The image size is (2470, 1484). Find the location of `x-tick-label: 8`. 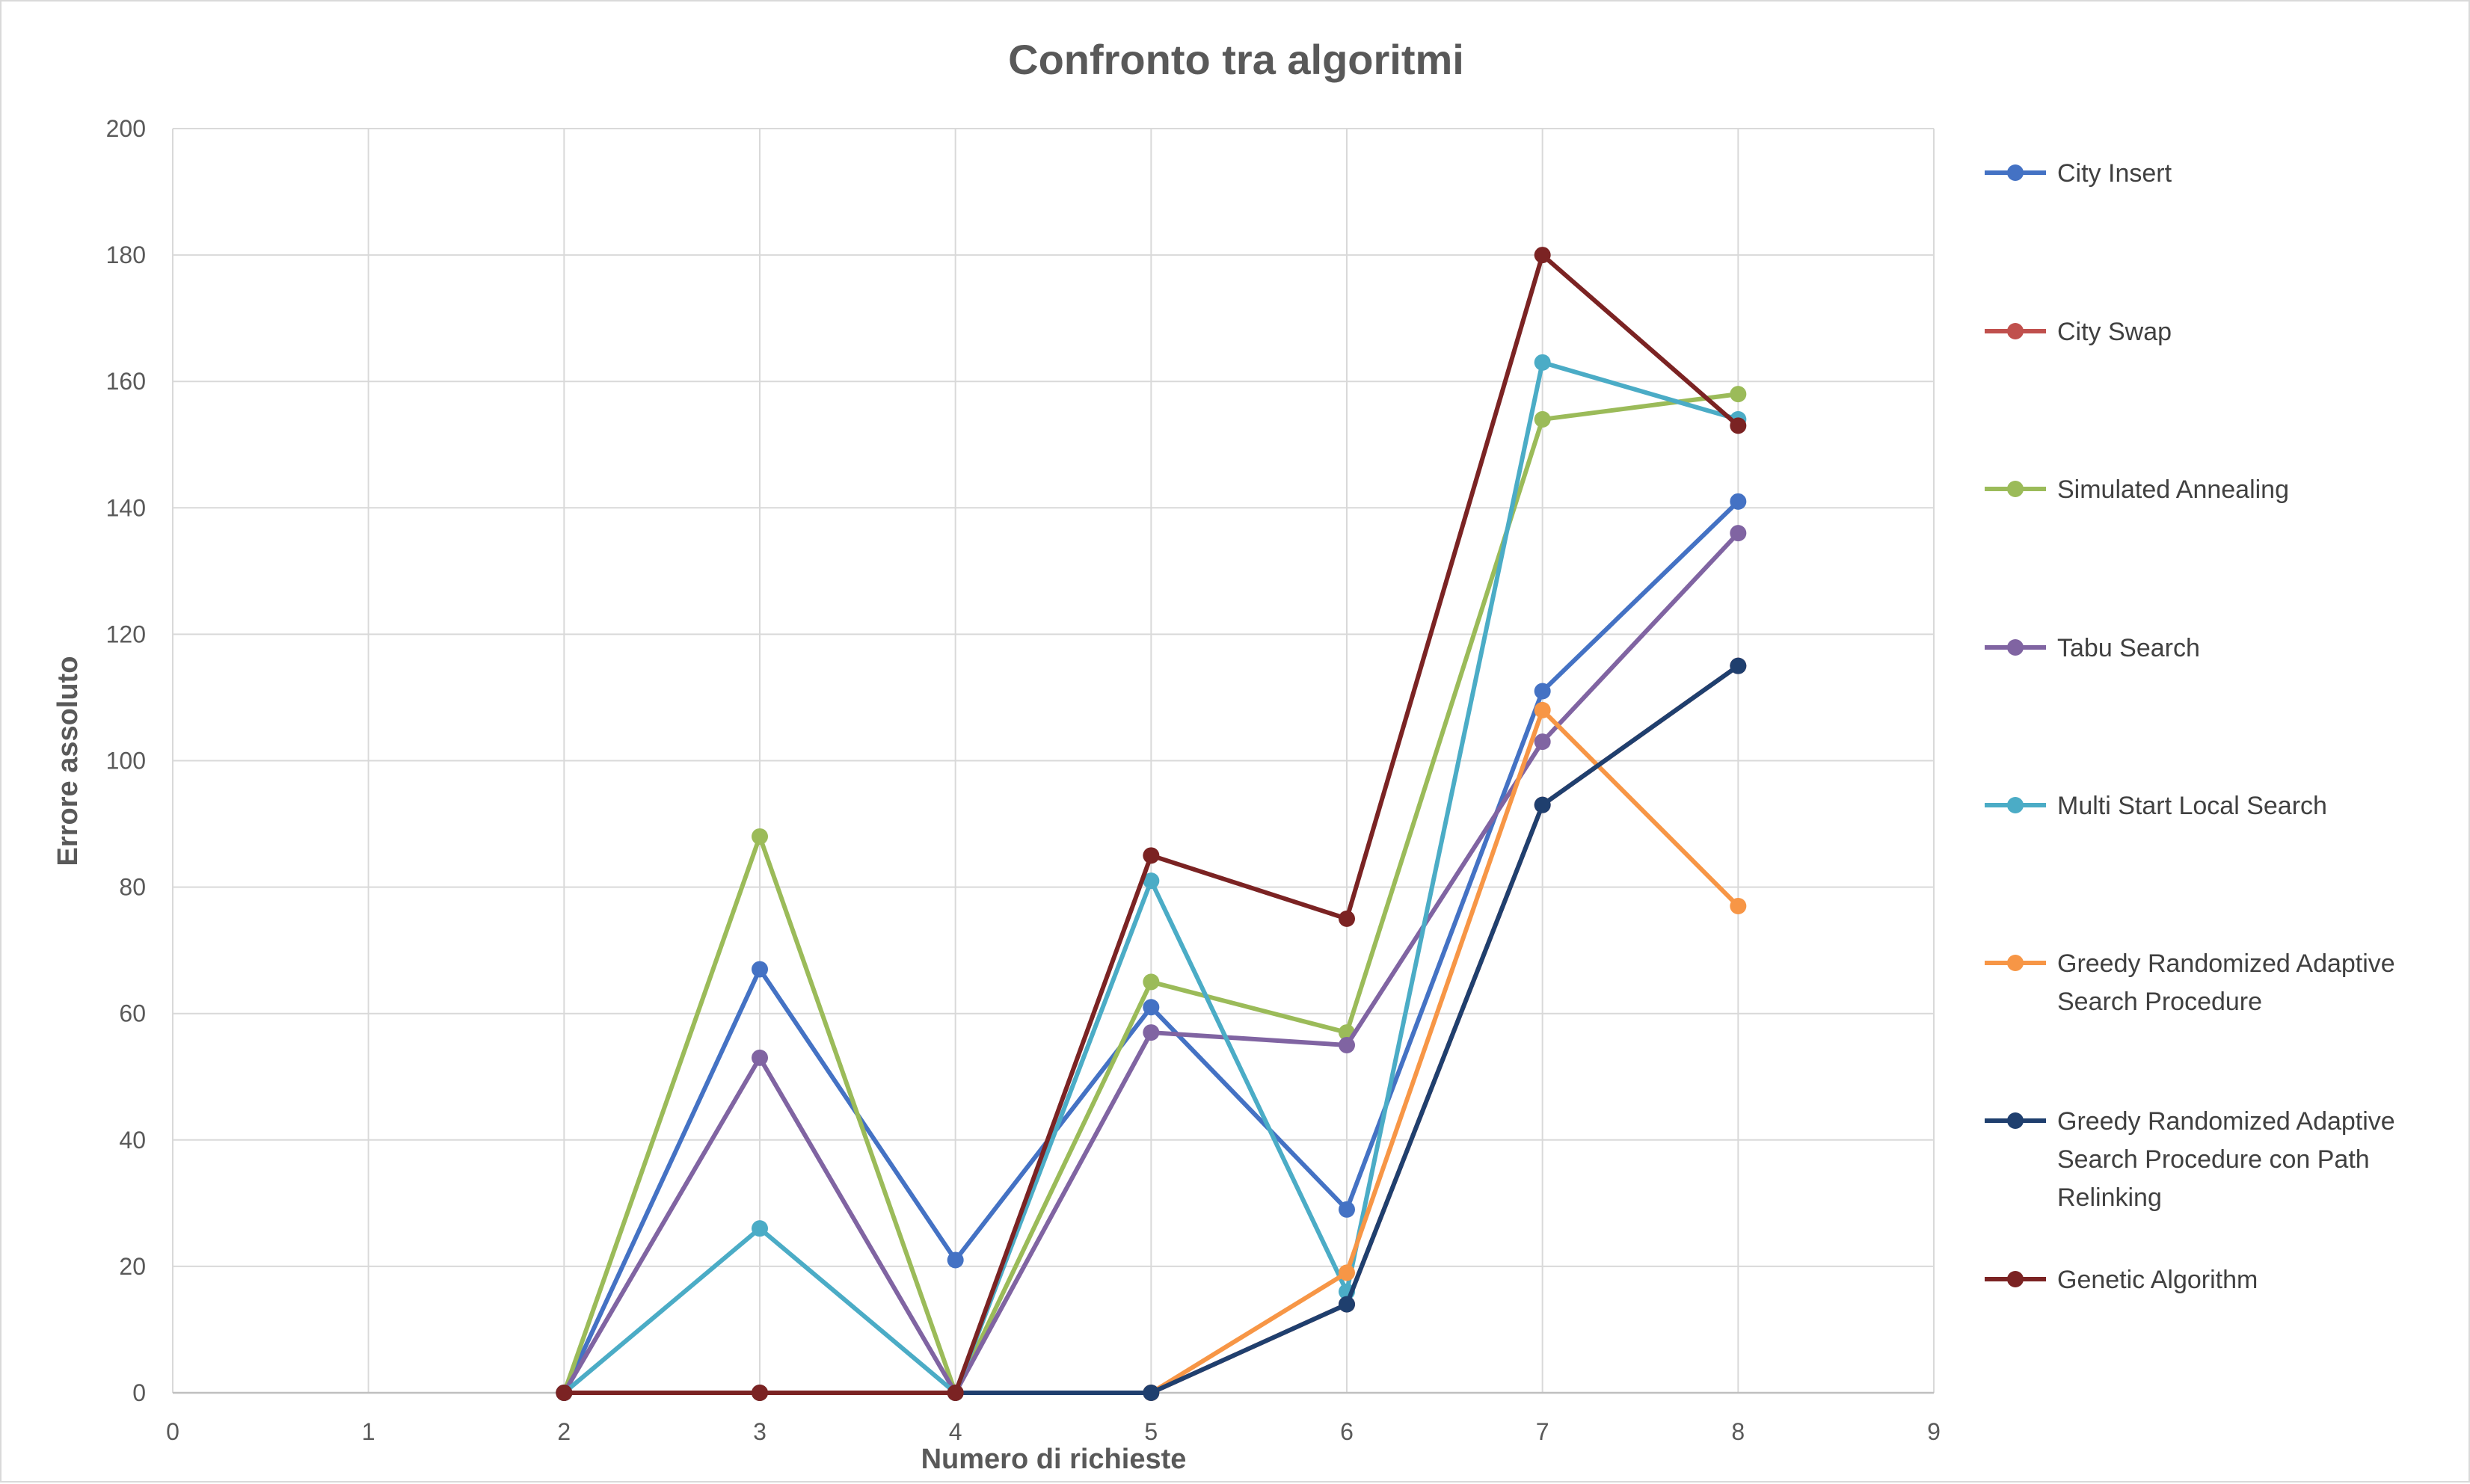

x-tick-label: 8 is located at coordinates (1738, 1431).